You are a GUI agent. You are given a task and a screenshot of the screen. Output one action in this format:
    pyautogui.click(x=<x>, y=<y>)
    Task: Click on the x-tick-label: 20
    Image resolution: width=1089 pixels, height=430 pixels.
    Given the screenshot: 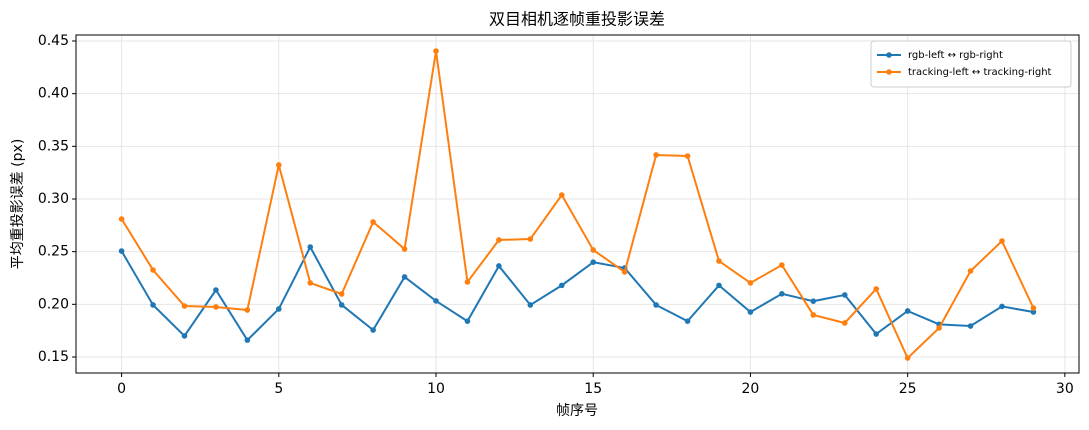 What is the action you would take?
    pyautogui.click(x=751, y=389)
    